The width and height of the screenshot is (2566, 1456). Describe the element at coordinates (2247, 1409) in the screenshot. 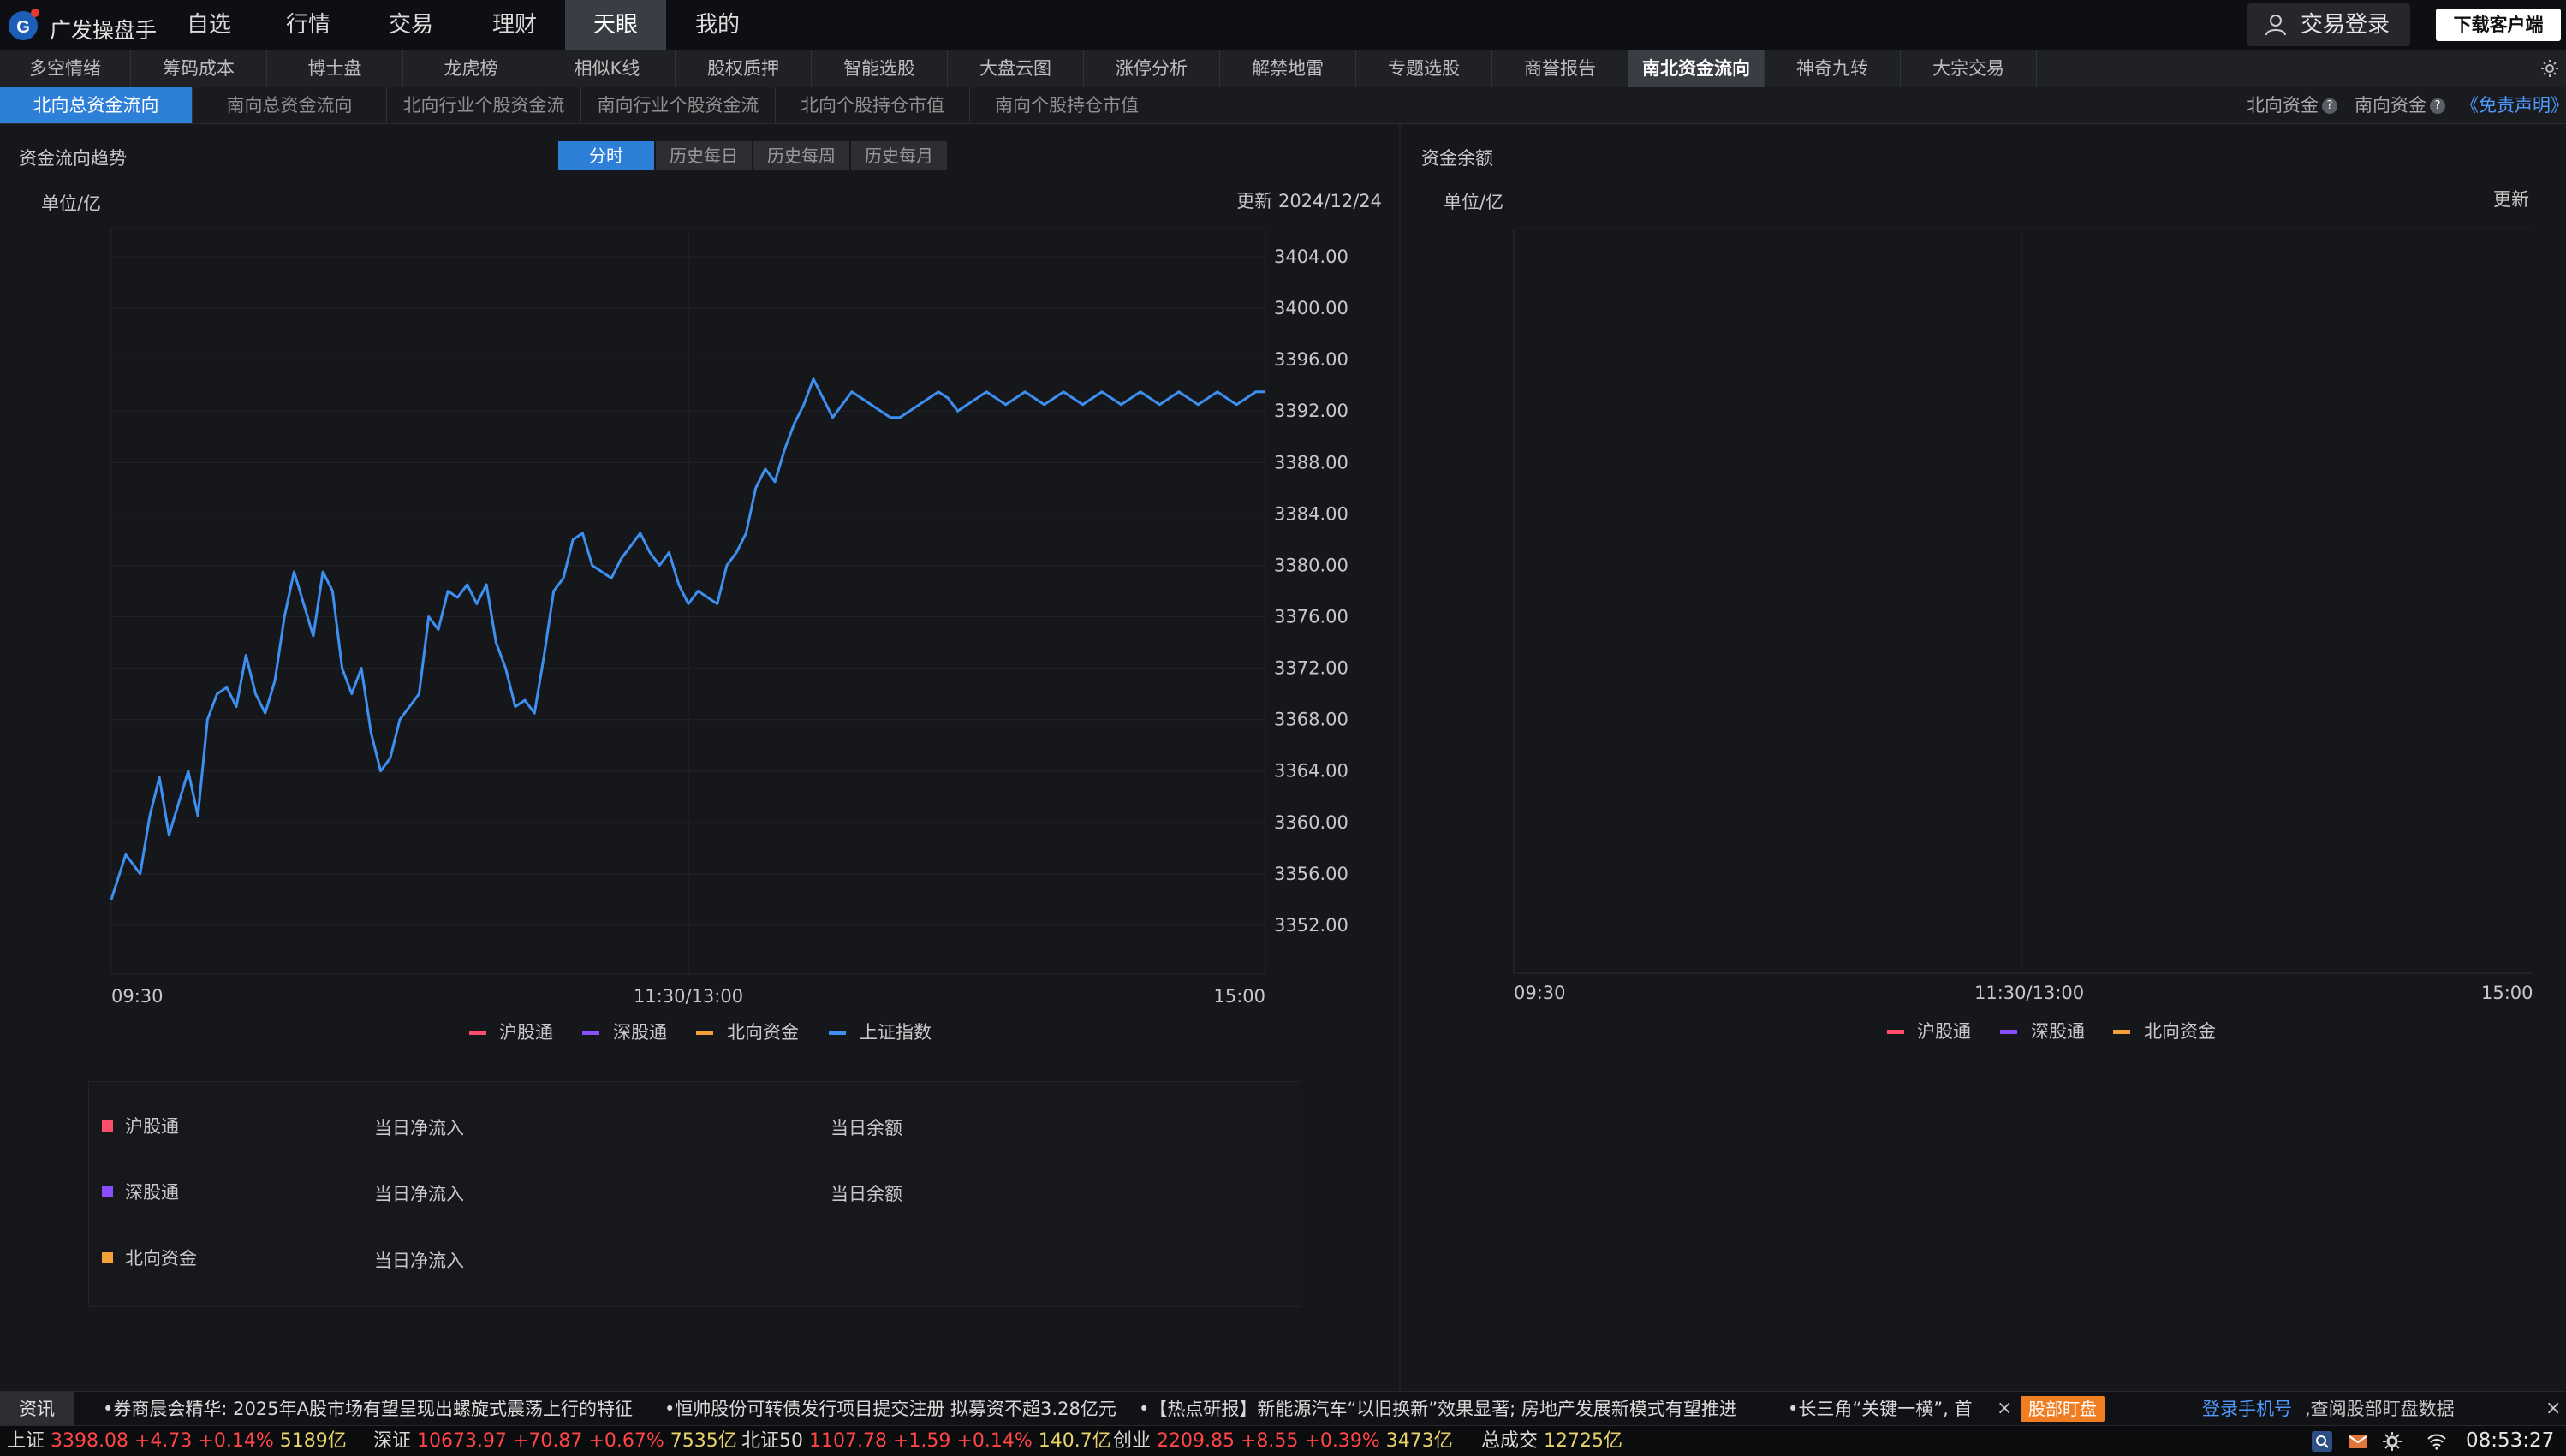

I see `login-phone-link: 登录手机号` at that location.